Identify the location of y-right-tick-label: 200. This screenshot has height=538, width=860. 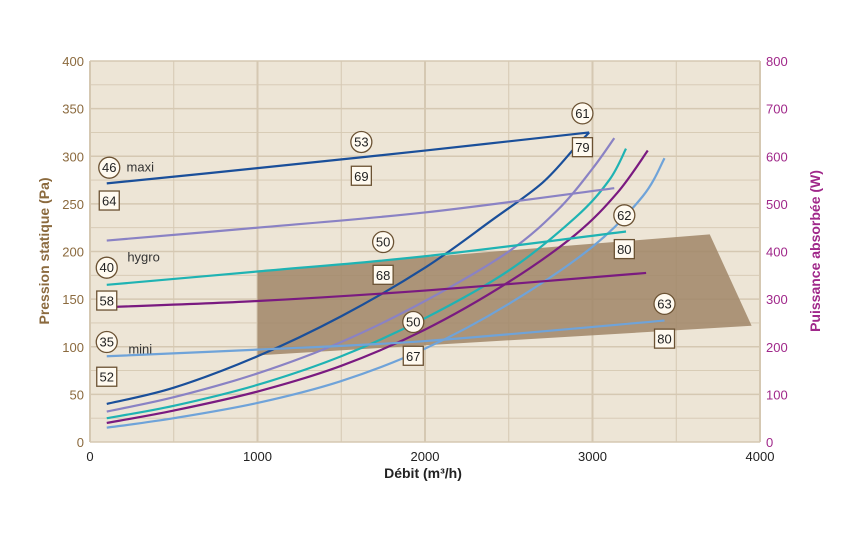
(777, 347).